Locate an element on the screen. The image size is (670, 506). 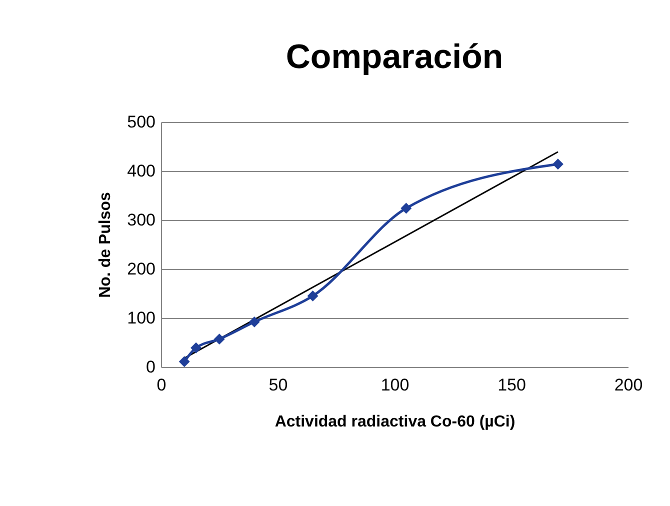
y-tick-label: 500 is located at coordinates (141, 122).